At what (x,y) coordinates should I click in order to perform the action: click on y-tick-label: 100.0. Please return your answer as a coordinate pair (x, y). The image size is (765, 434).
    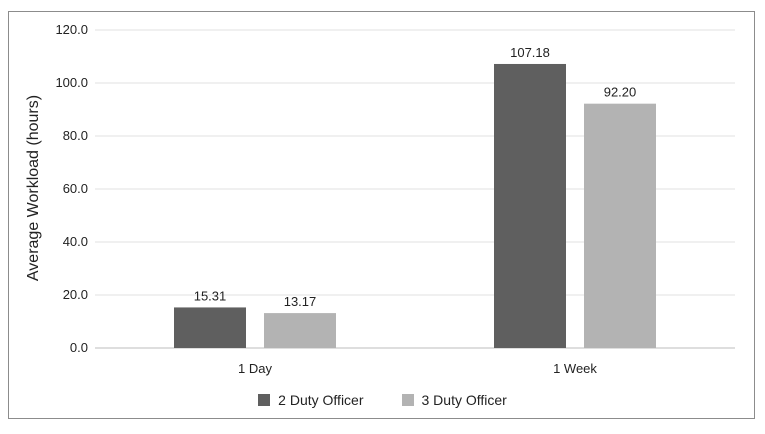
    Looking at the image, I should click on (71, 82).